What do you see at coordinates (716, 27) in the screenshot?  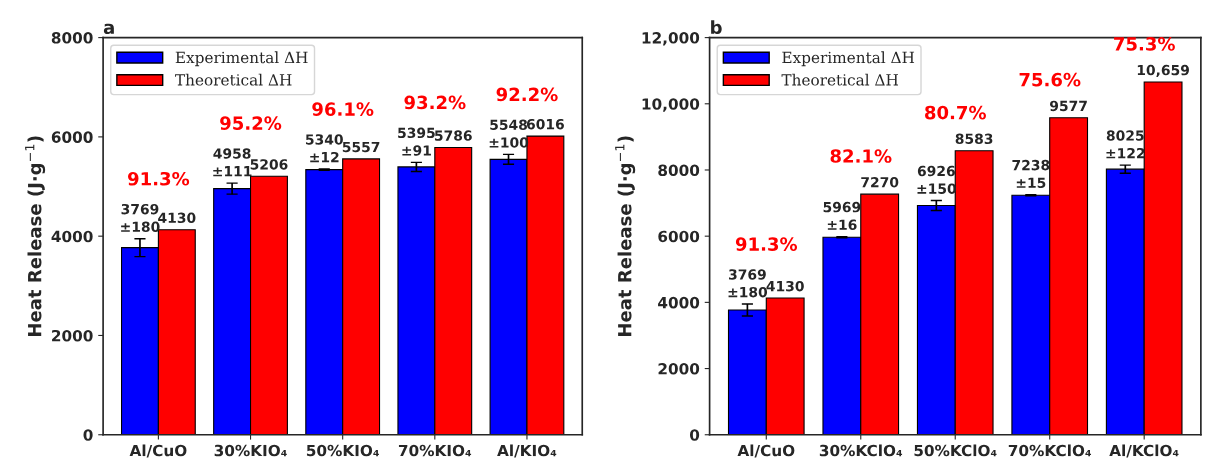 I see `chart-title: b` at bounding box center [716, 27].